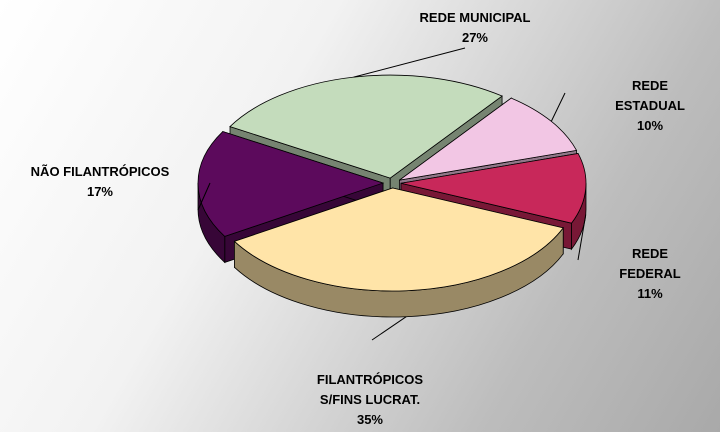  Describe the element at coordinates (650, 293) in the screenshot. I see `value-label: 11%` at that location.